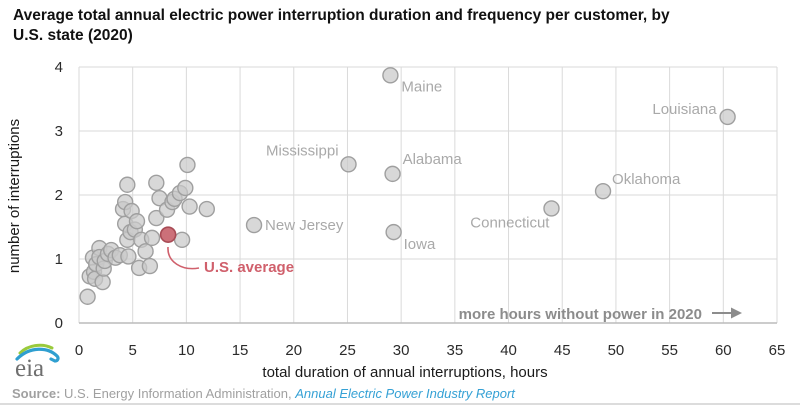  I want to click on state-point-iowa, so click(393, 232).